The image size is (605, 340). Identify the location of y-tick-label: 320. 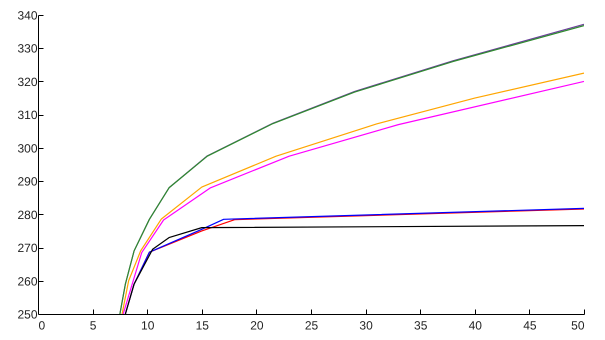
(27, 81).